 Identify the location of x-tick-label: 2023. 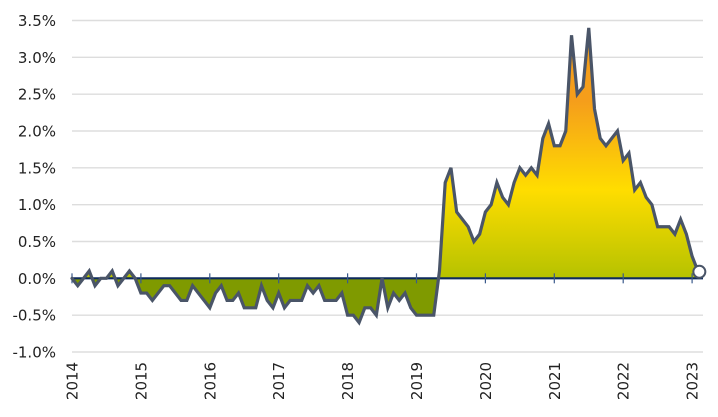
(693, 381).